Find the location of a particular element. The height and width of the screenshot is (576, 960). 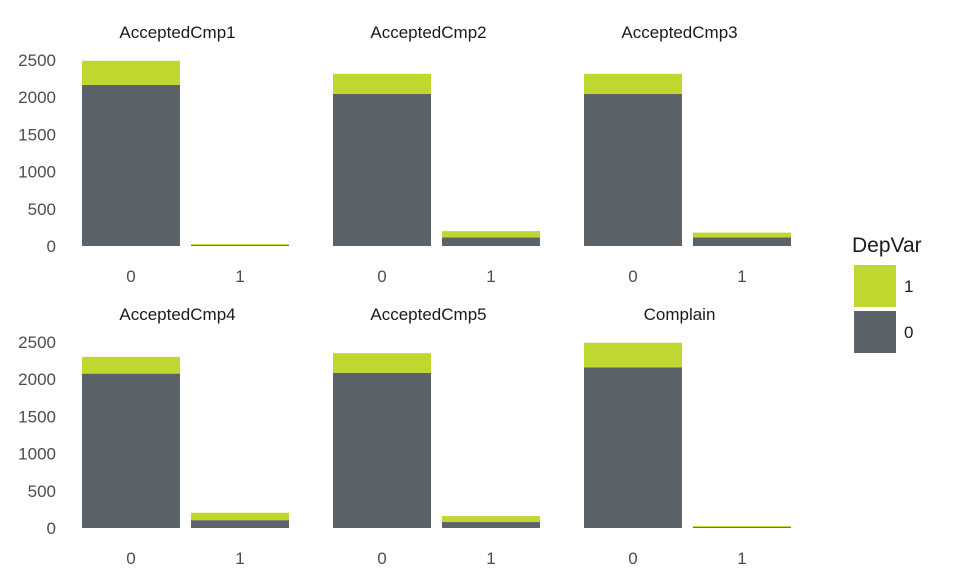

bar-acceptedcmp4-cat1-depvar1 is located at coordinates (240, 516).